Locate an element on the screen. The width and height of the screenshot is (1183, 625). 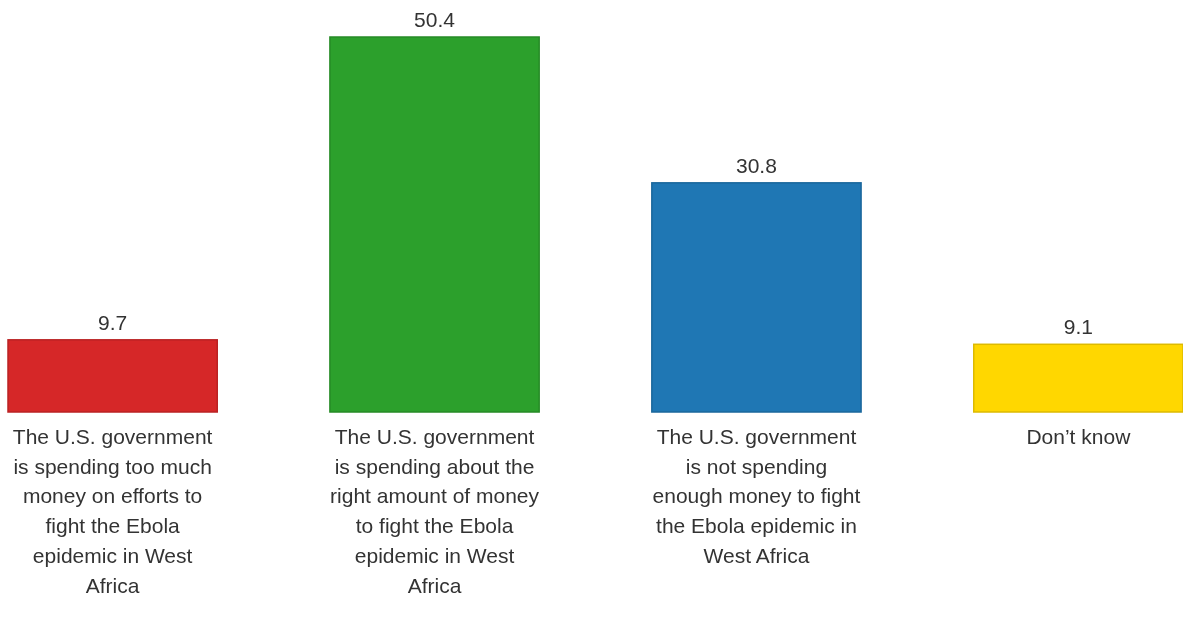
data-label: 9.1 is located at coordinates (1078, 327).